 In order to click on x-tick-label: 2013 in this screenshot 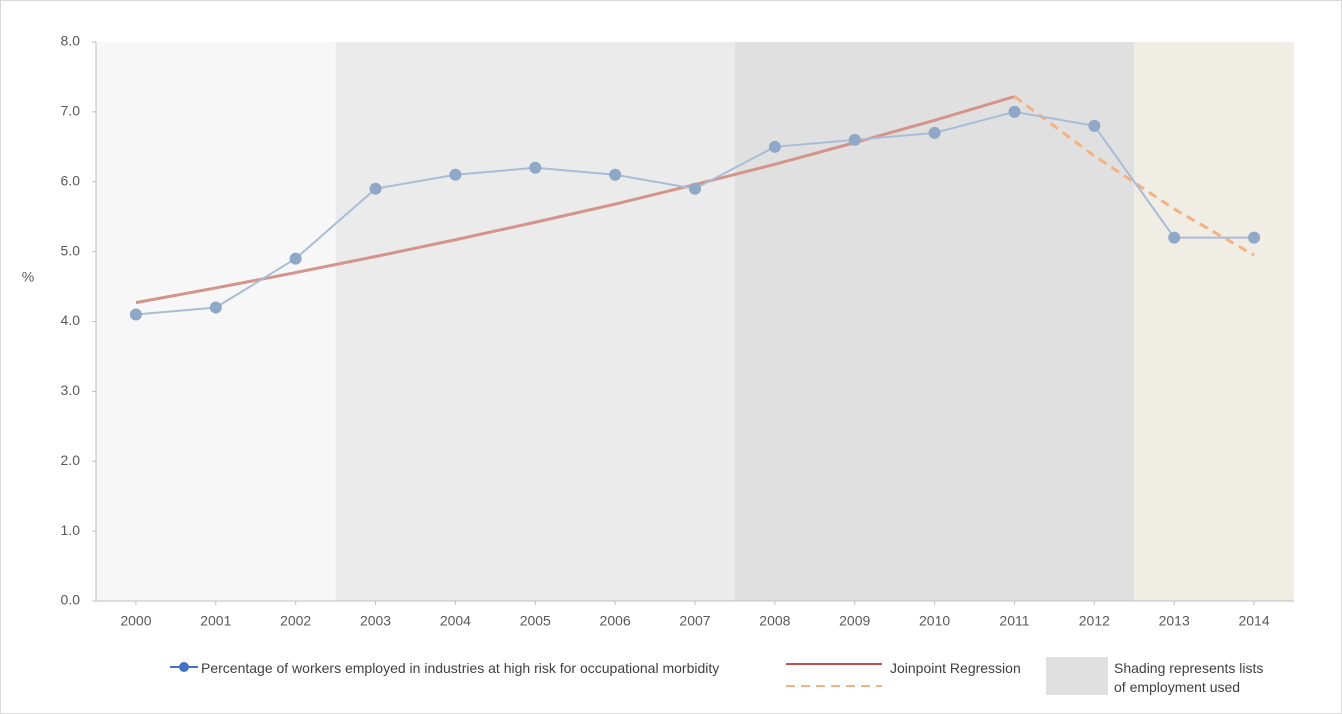, I will do `click(1174, 621)`.